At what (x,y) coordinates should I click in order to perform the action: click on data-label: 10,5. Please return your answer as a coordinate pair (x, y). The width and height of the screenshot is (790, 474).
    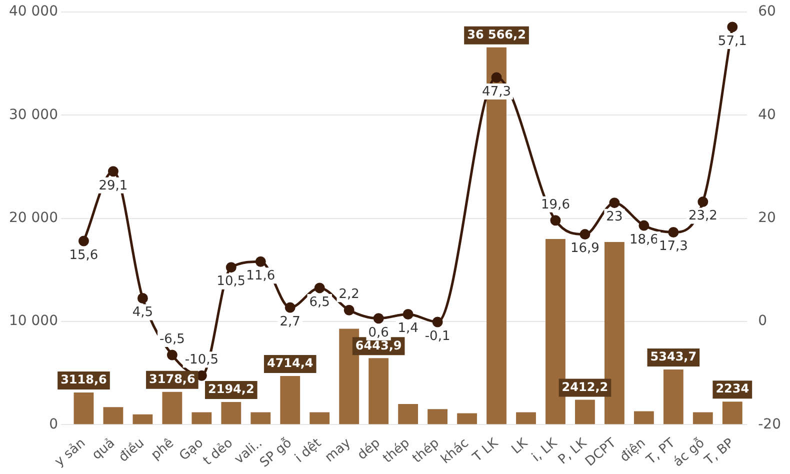
    Looking at the image, I should click on (231, 282).